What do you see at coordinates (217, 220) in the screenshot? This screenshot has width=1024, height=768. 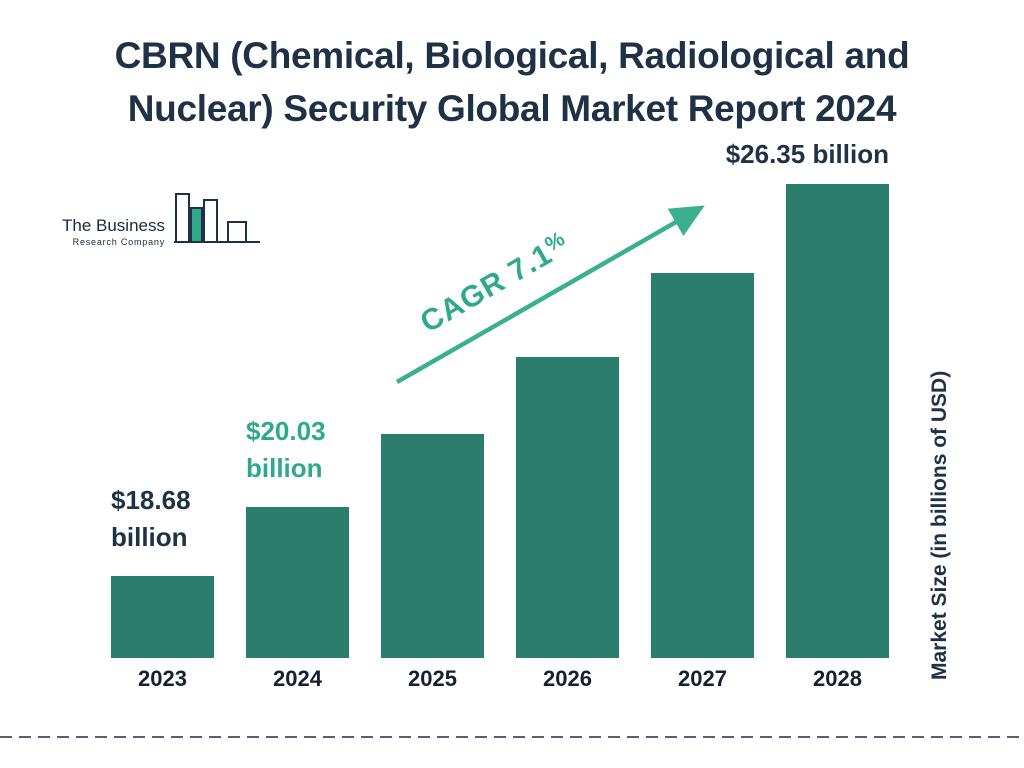 I see `logo-bars-icon` at bounding box center [217, 220].